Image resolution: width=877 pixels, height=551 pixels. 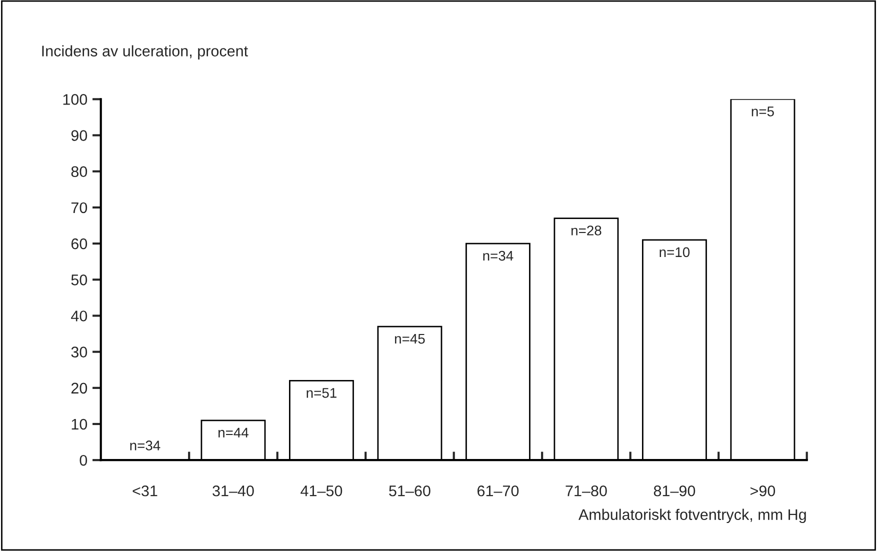 What do you see at coordinates (587, 231) in the screenshot?
I see `annotation: n=28` at bounding box center [587, 231].